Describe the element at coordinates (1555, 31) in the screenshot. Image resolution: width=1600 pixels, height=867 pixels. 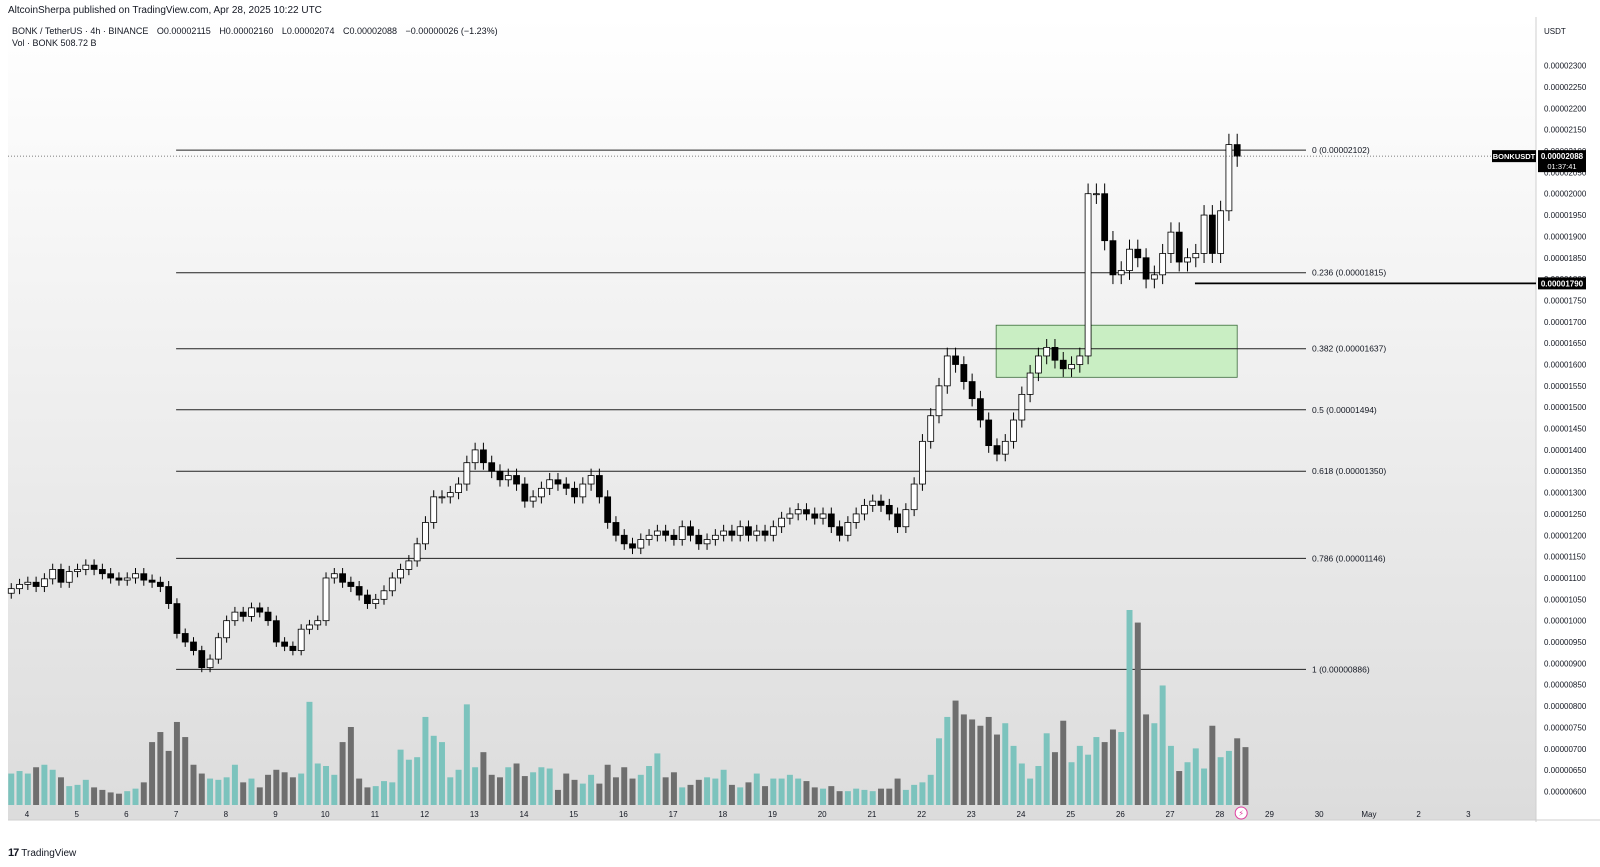
I see `currency-unit: USDT` at that location.